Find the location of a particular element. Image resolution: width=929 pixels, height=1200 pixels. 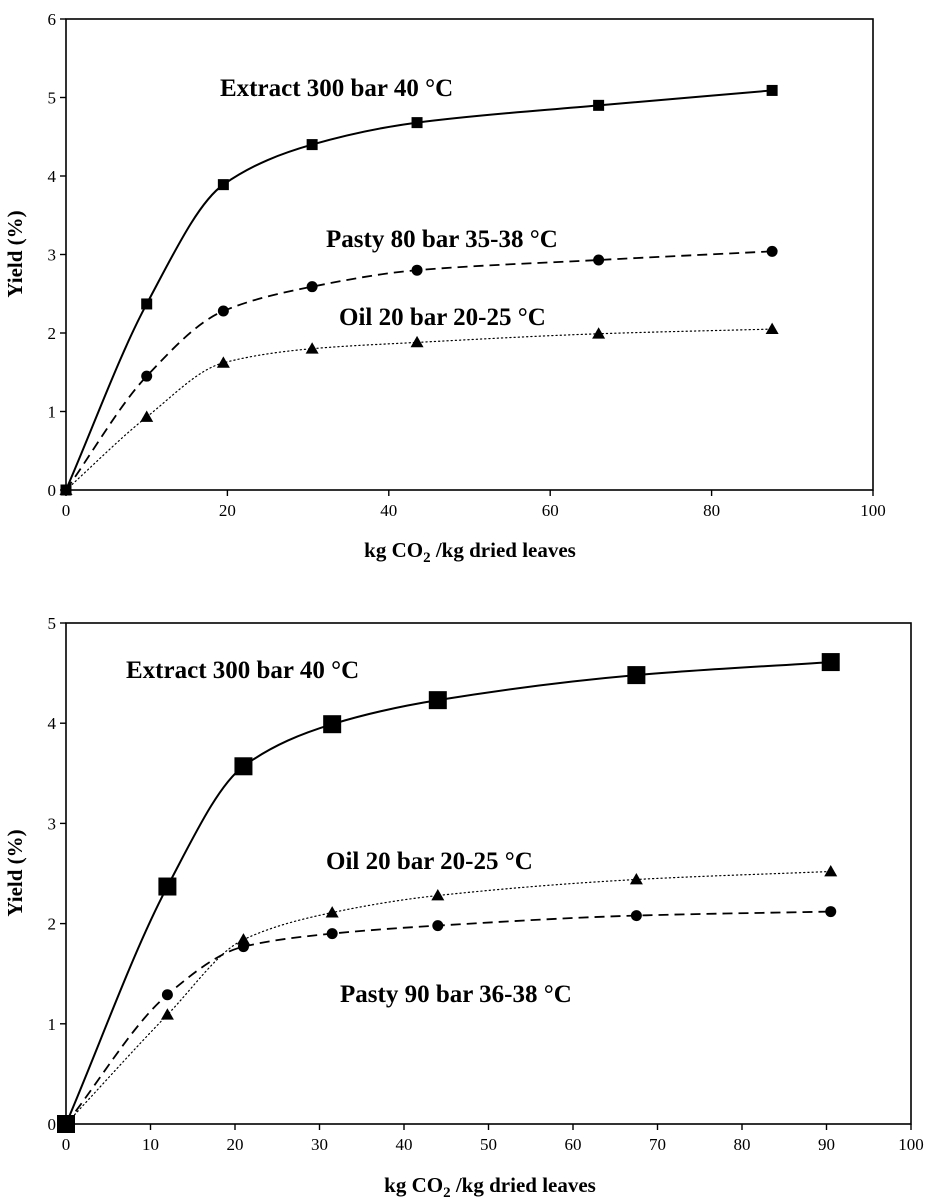

y-tick-label: 6 is located at coordinates (52, 19).